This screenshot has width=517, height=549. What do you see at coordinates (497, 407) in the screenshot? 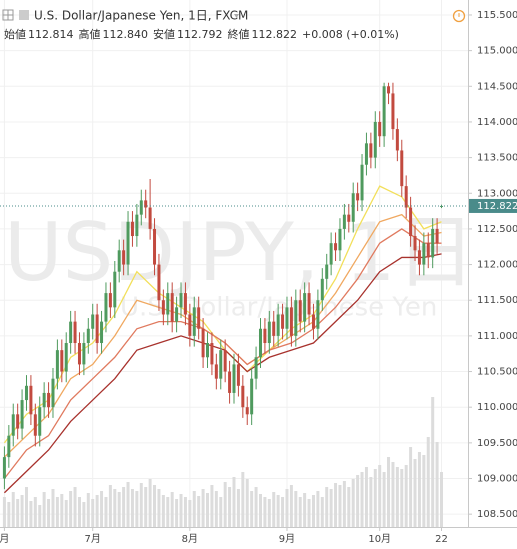
I see `y-tick-label: 110.000` at bounding box center [497, 407].